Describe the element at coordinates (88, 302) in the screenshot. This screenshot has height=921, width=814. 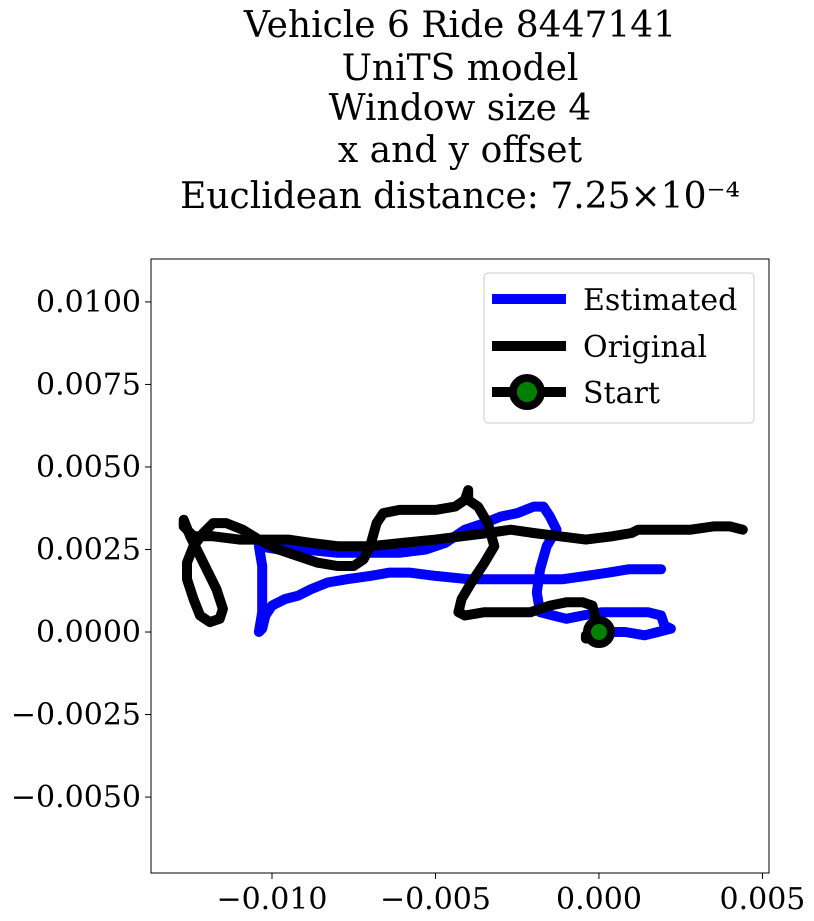
I see `y-tick-label: 0.0100` at that location.